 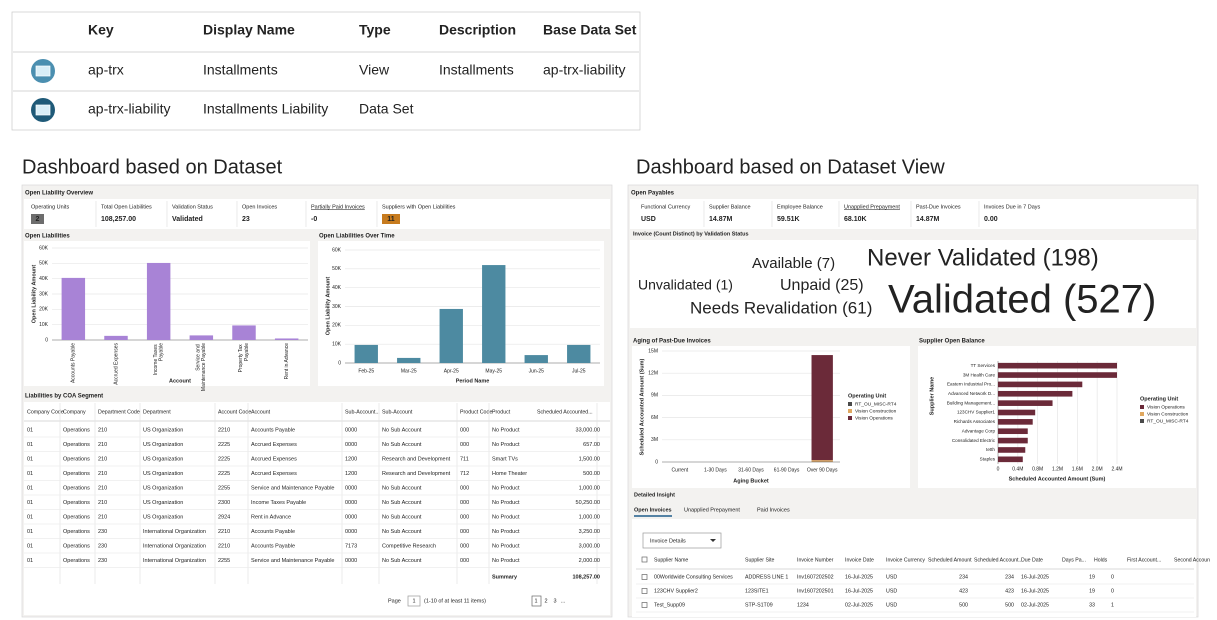 What do you see at coordinates (668, 541) in the screenshot?
I see `dropdown-label: Invoice Details` at bounding box center [668, 541].